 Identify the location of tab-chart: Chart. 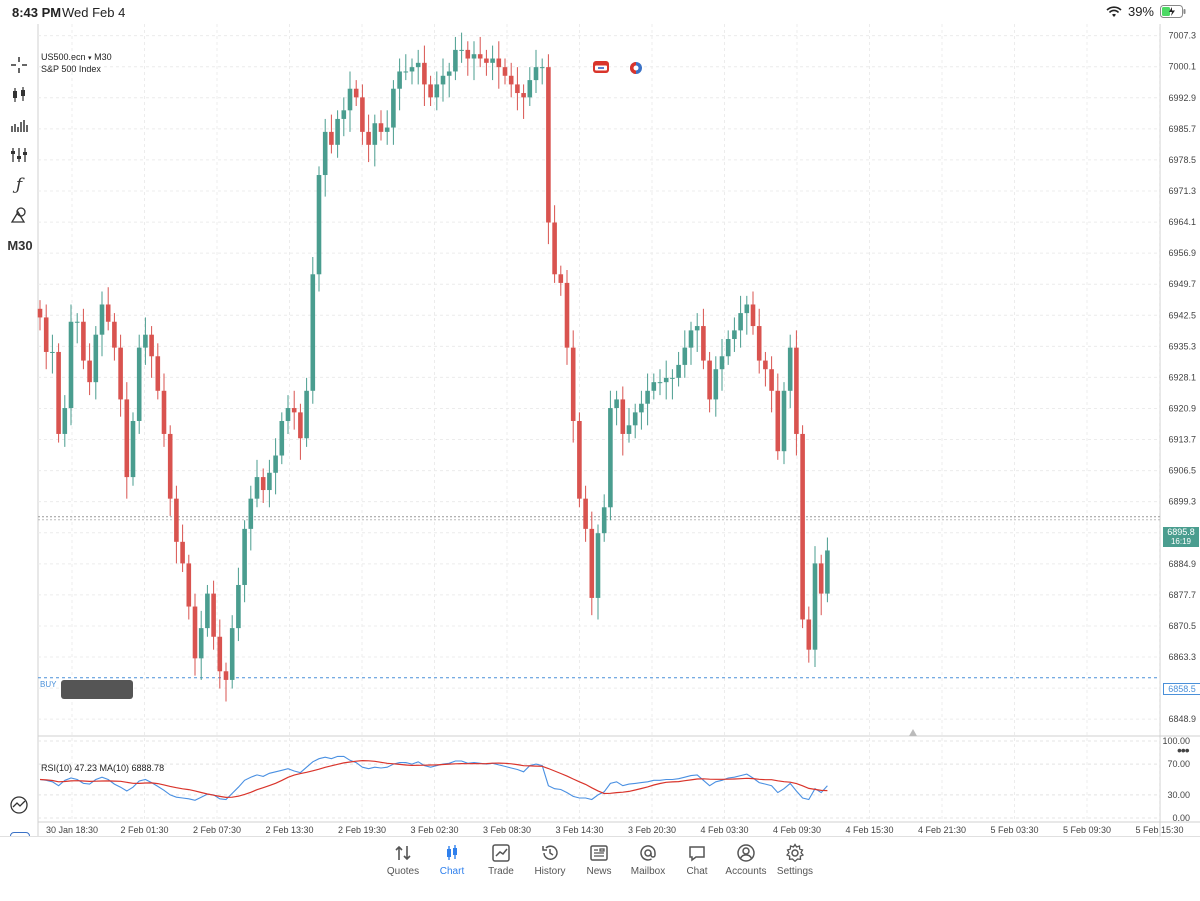
(452, 860).